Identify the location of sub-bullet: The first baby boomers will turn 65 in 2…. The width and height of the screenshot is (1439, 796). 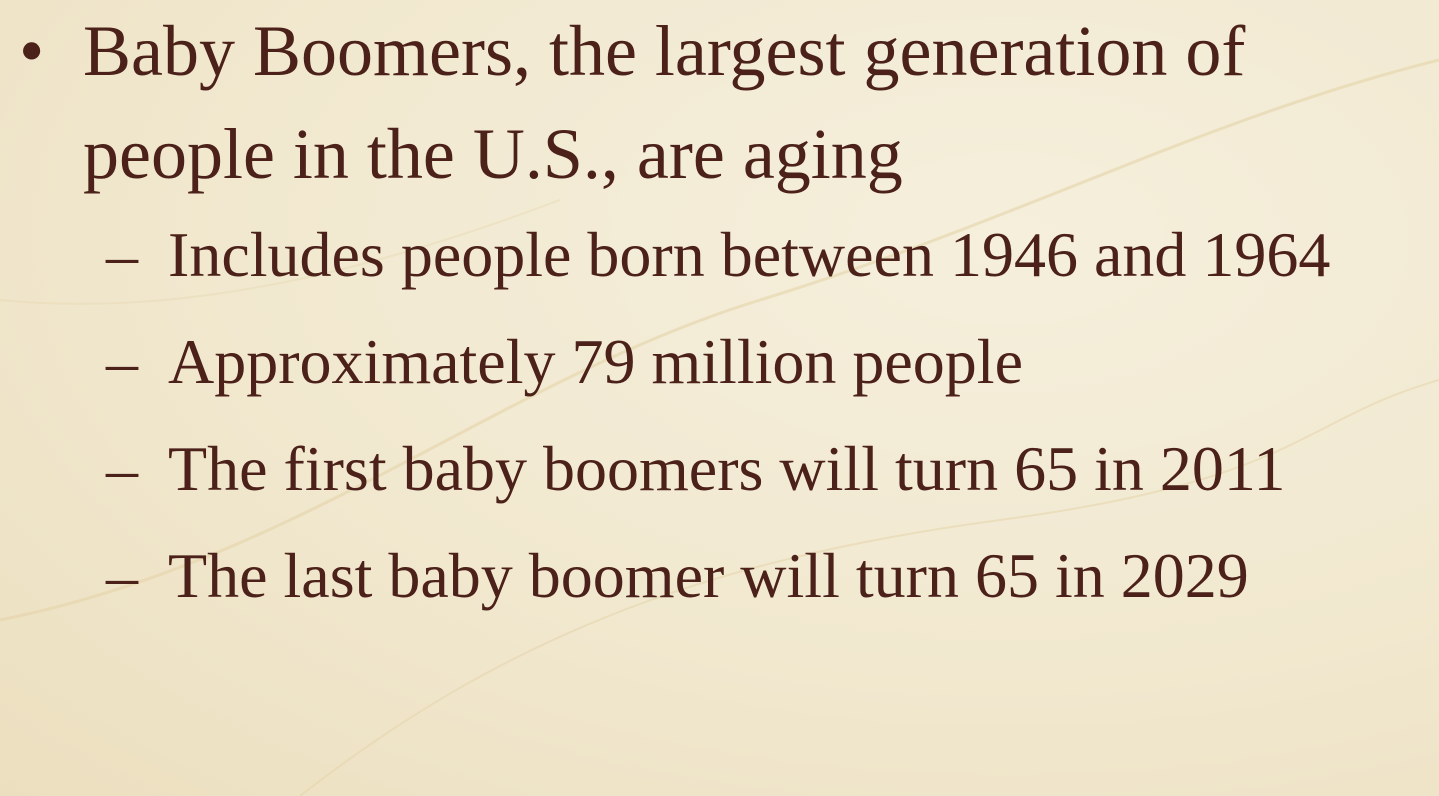
(727, 469).